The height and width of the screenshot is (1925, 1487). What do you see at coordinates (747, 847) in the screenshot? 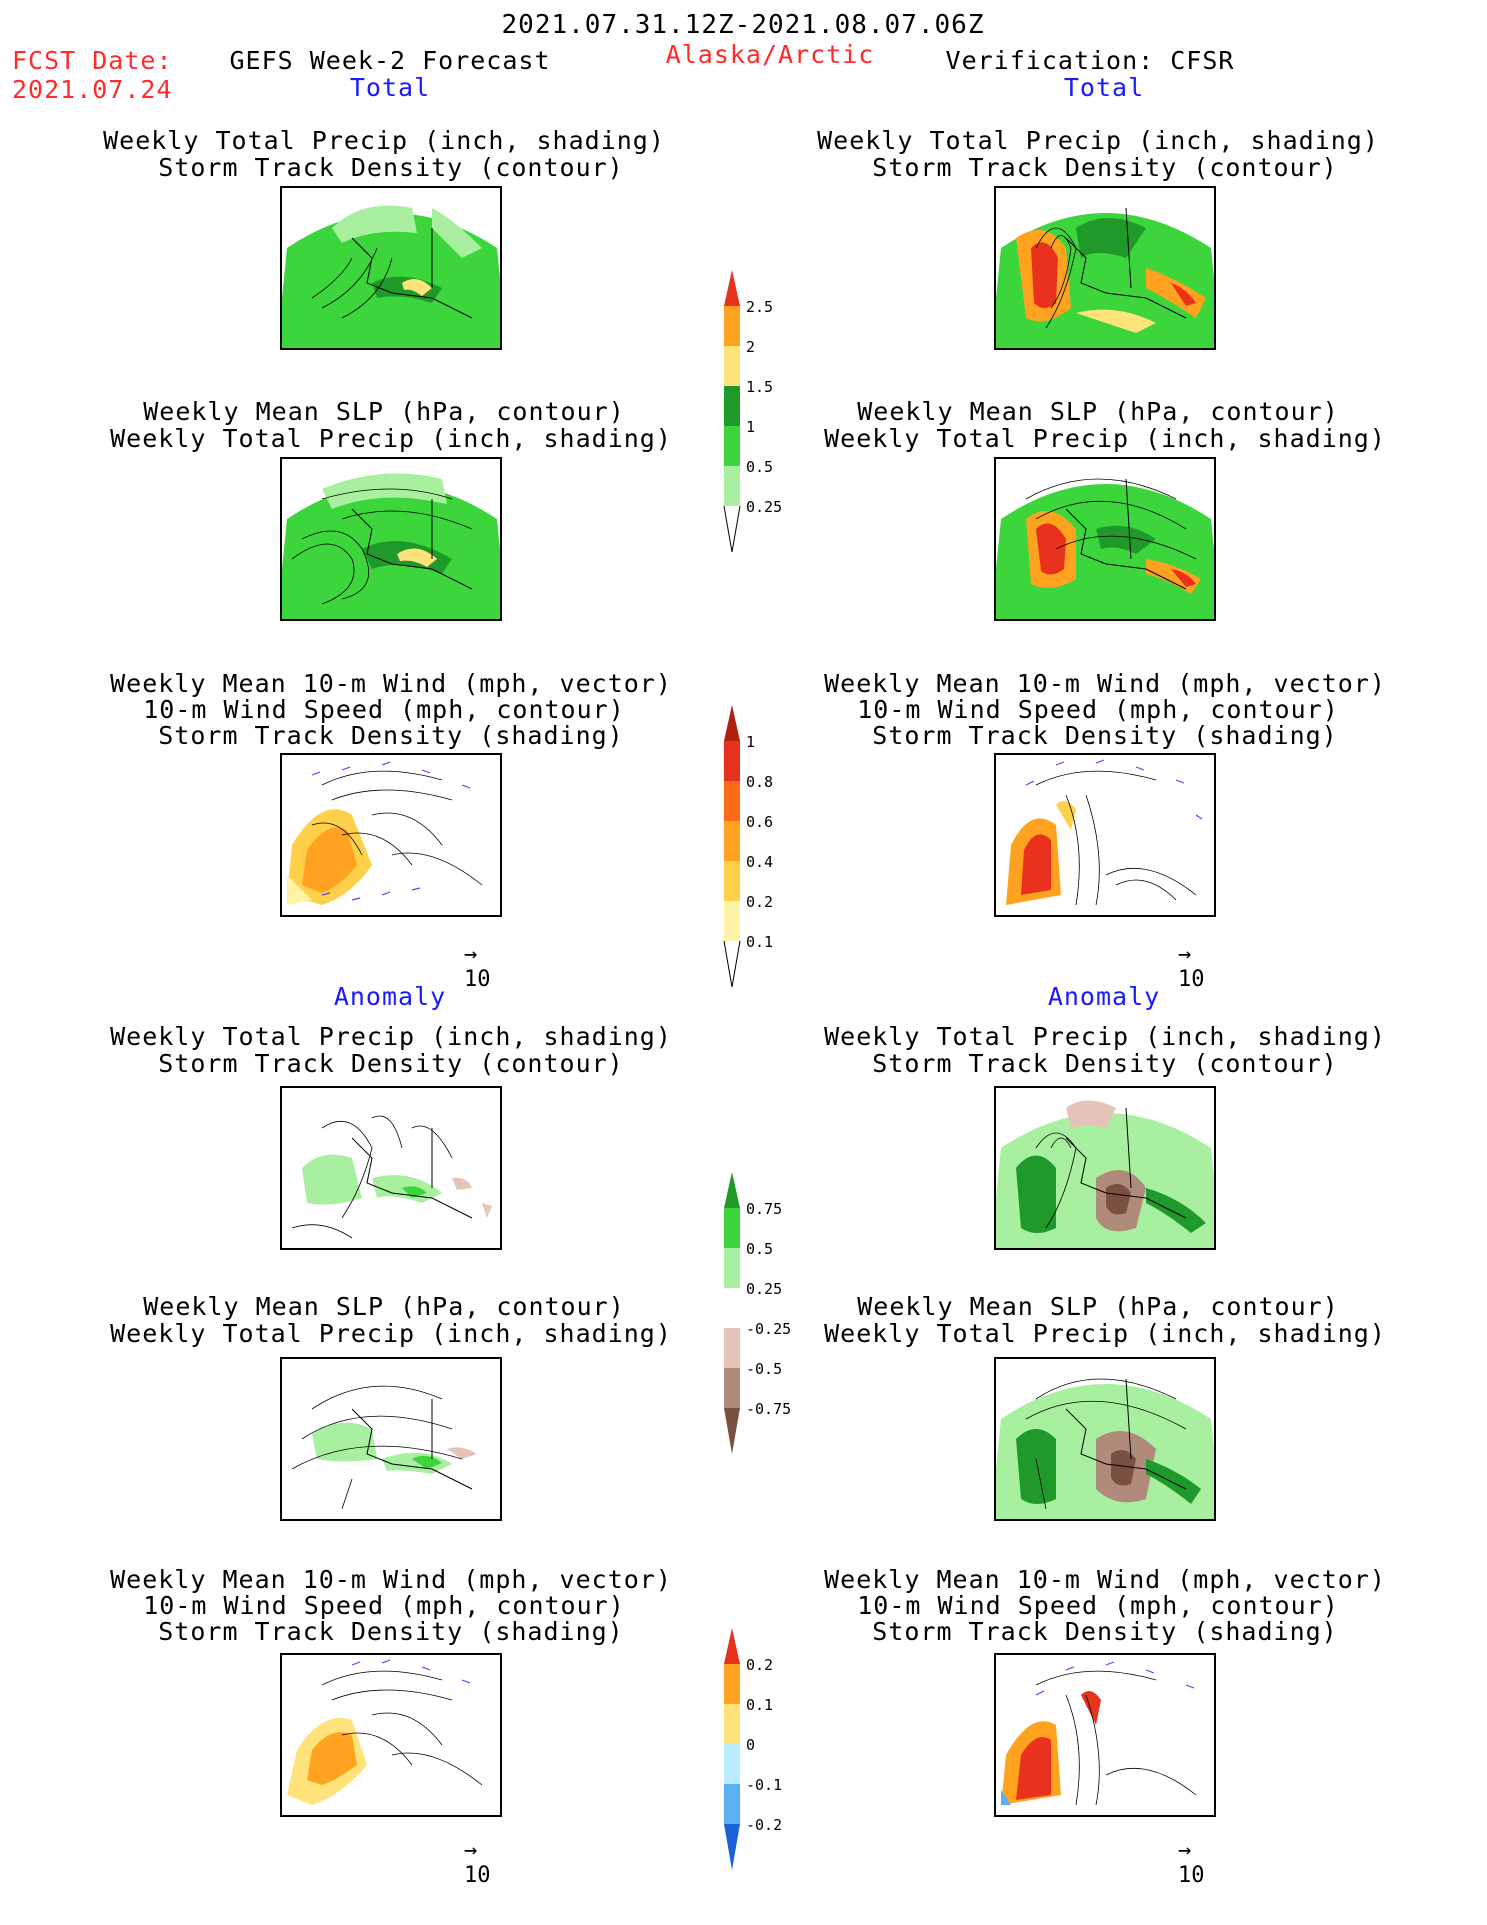
I see `colorbar-track-total: 1 0.8 0.6 0.4 0.2 0.1` at bounding box center [747, 847].